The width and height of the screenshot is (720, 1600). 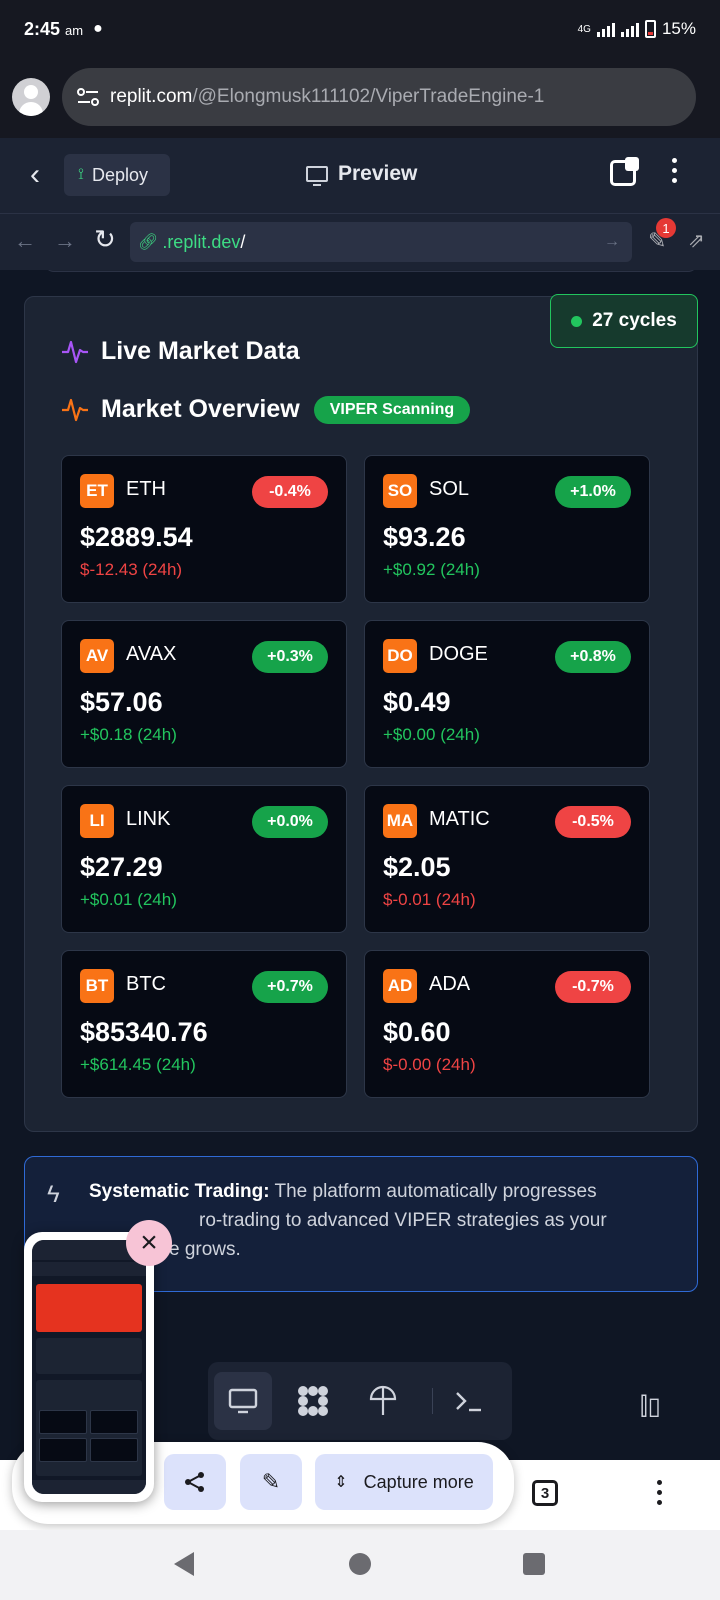 I want to click on battery-percent: 15%, so click(x=678, y=28).